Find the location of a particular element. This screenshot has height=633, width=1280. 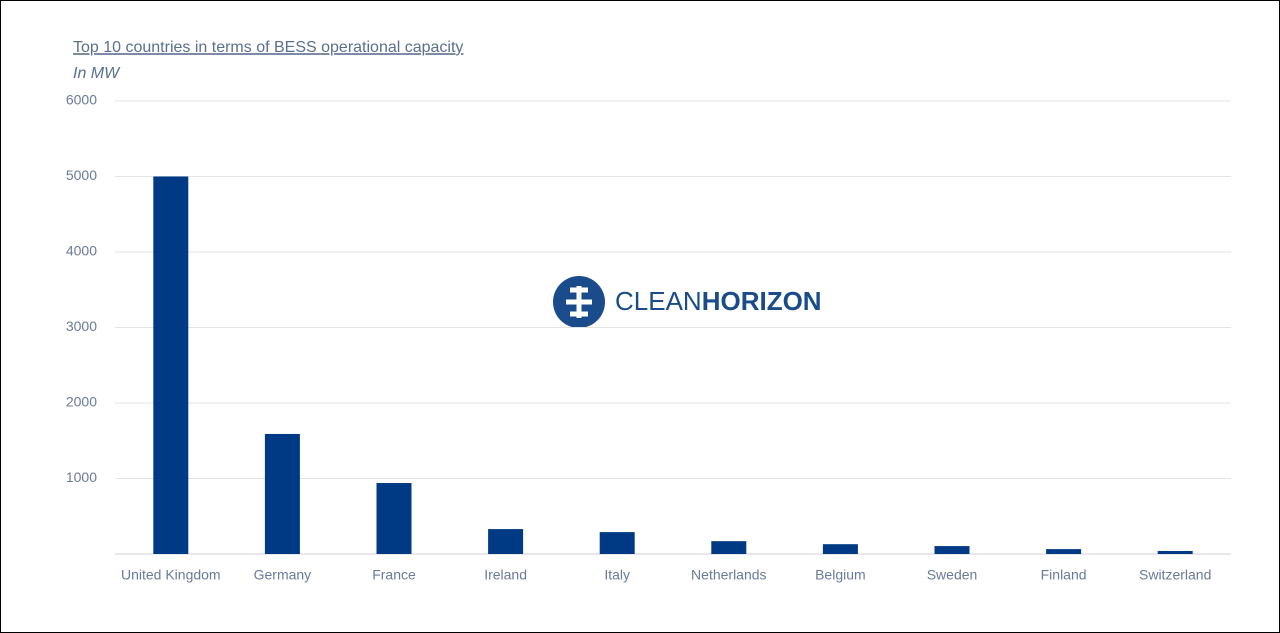

x-tick-label: France is located at coordinates (394, 575).